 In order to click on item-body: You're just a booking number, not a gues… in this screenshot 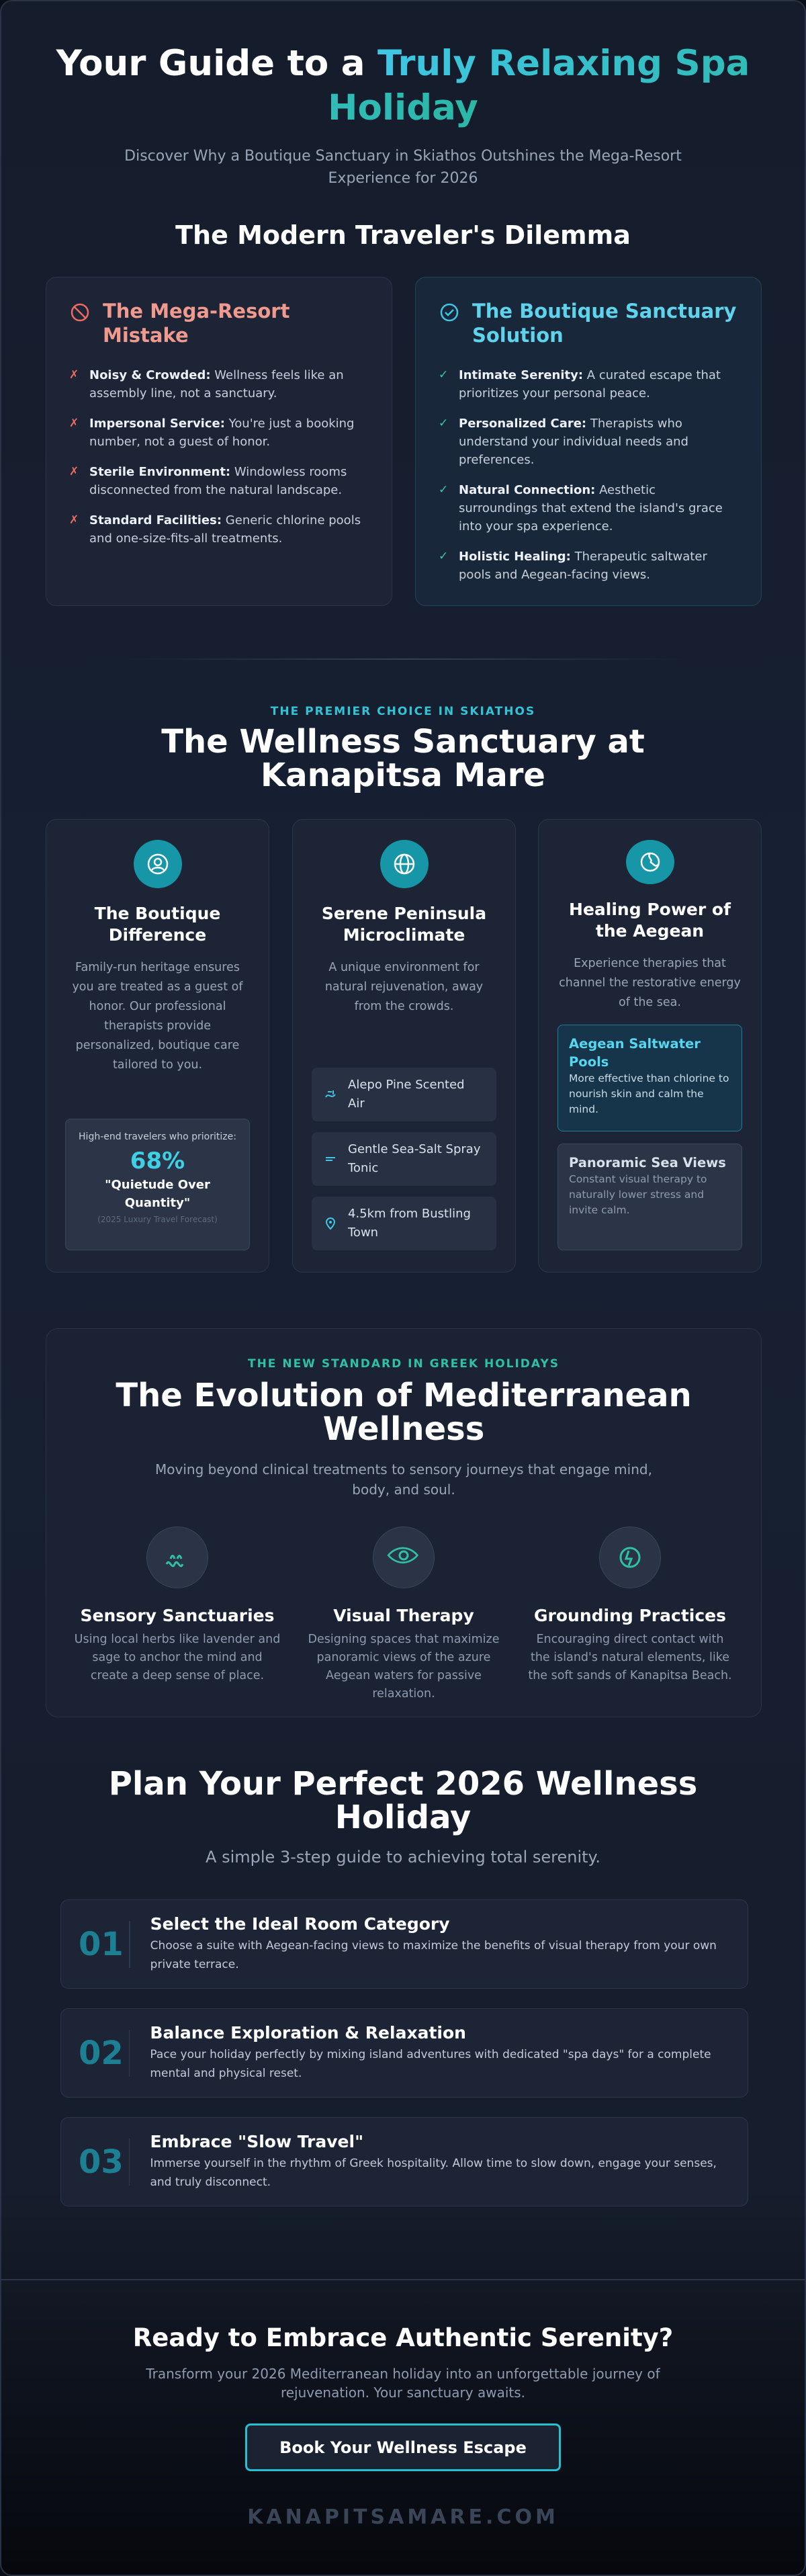, I will do `click(222, 433)`.